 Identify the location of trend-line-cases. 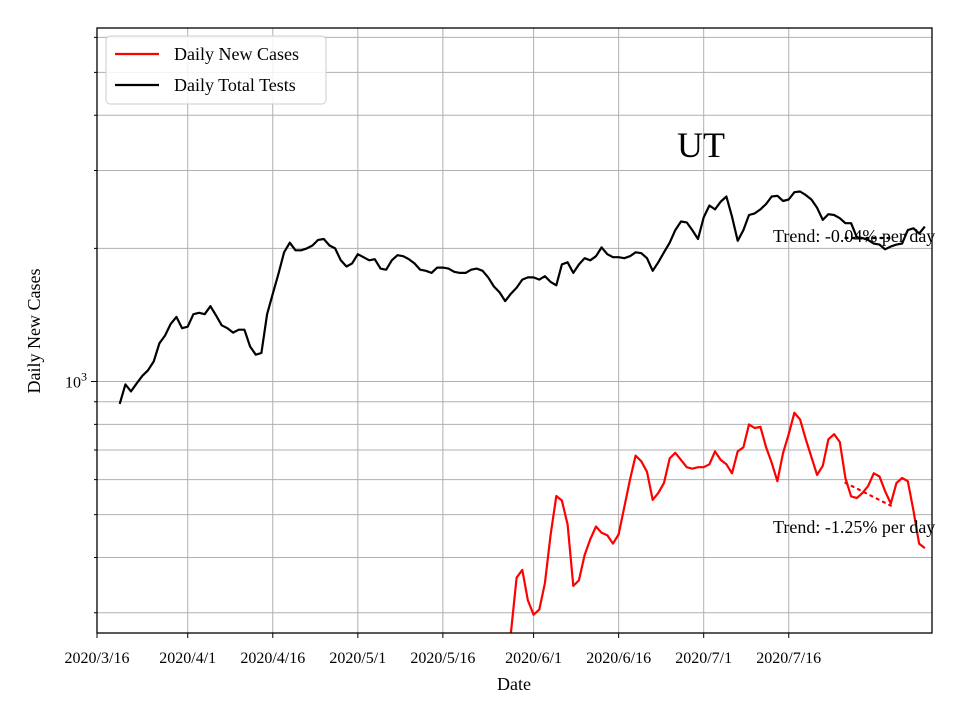
(868, 494).